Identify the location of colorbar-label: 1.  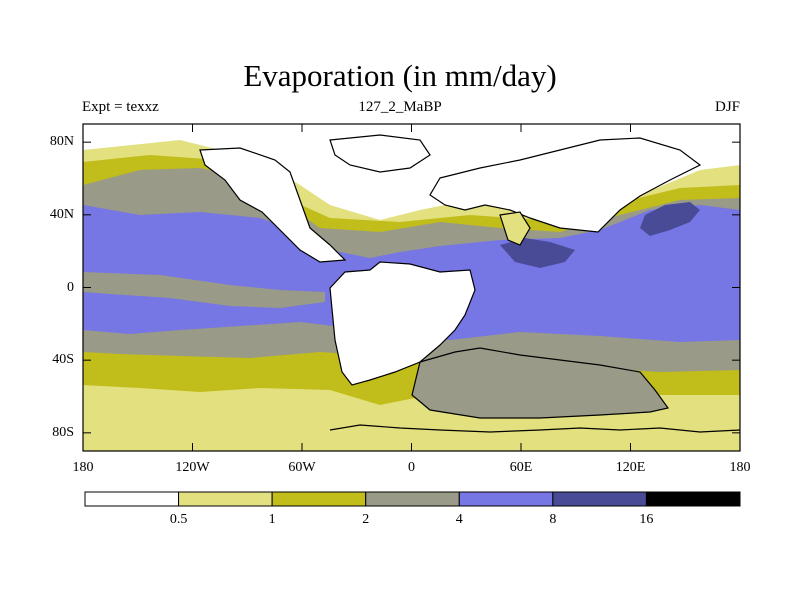
(272, 519).